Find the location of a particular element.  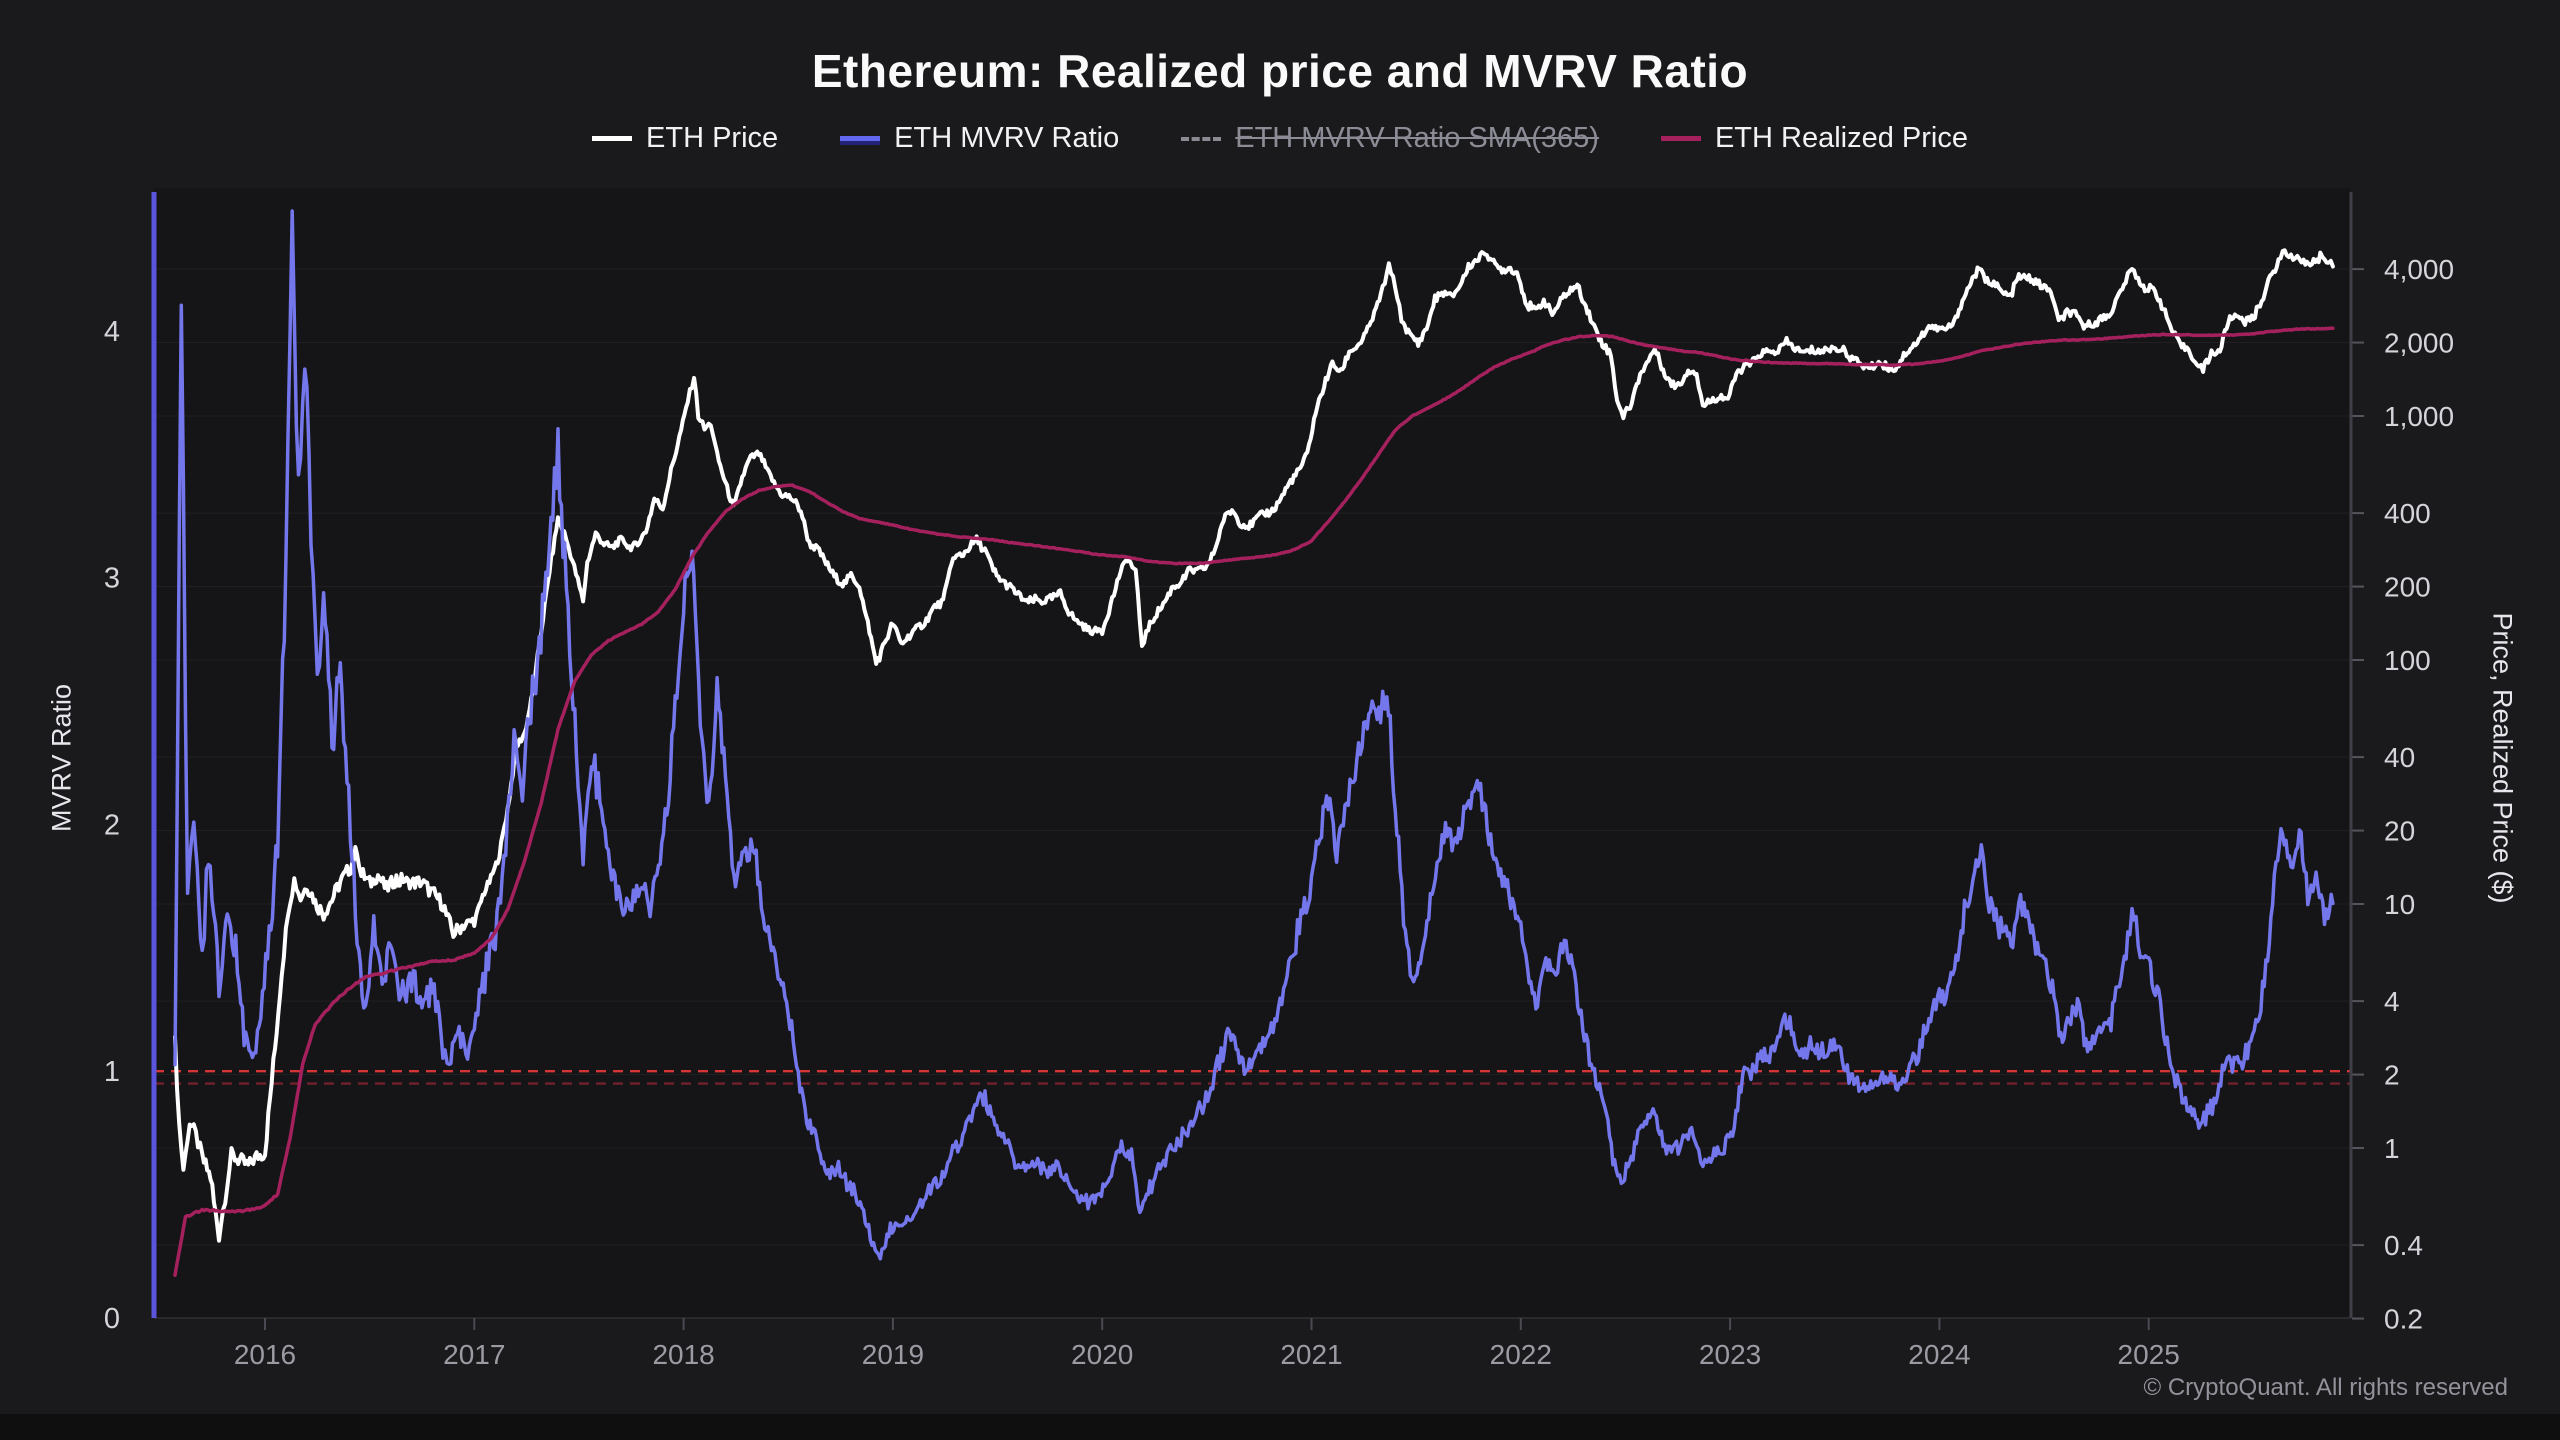

right-tick-label-0.2: 0.2 is located at coordinates (2403, 1319).